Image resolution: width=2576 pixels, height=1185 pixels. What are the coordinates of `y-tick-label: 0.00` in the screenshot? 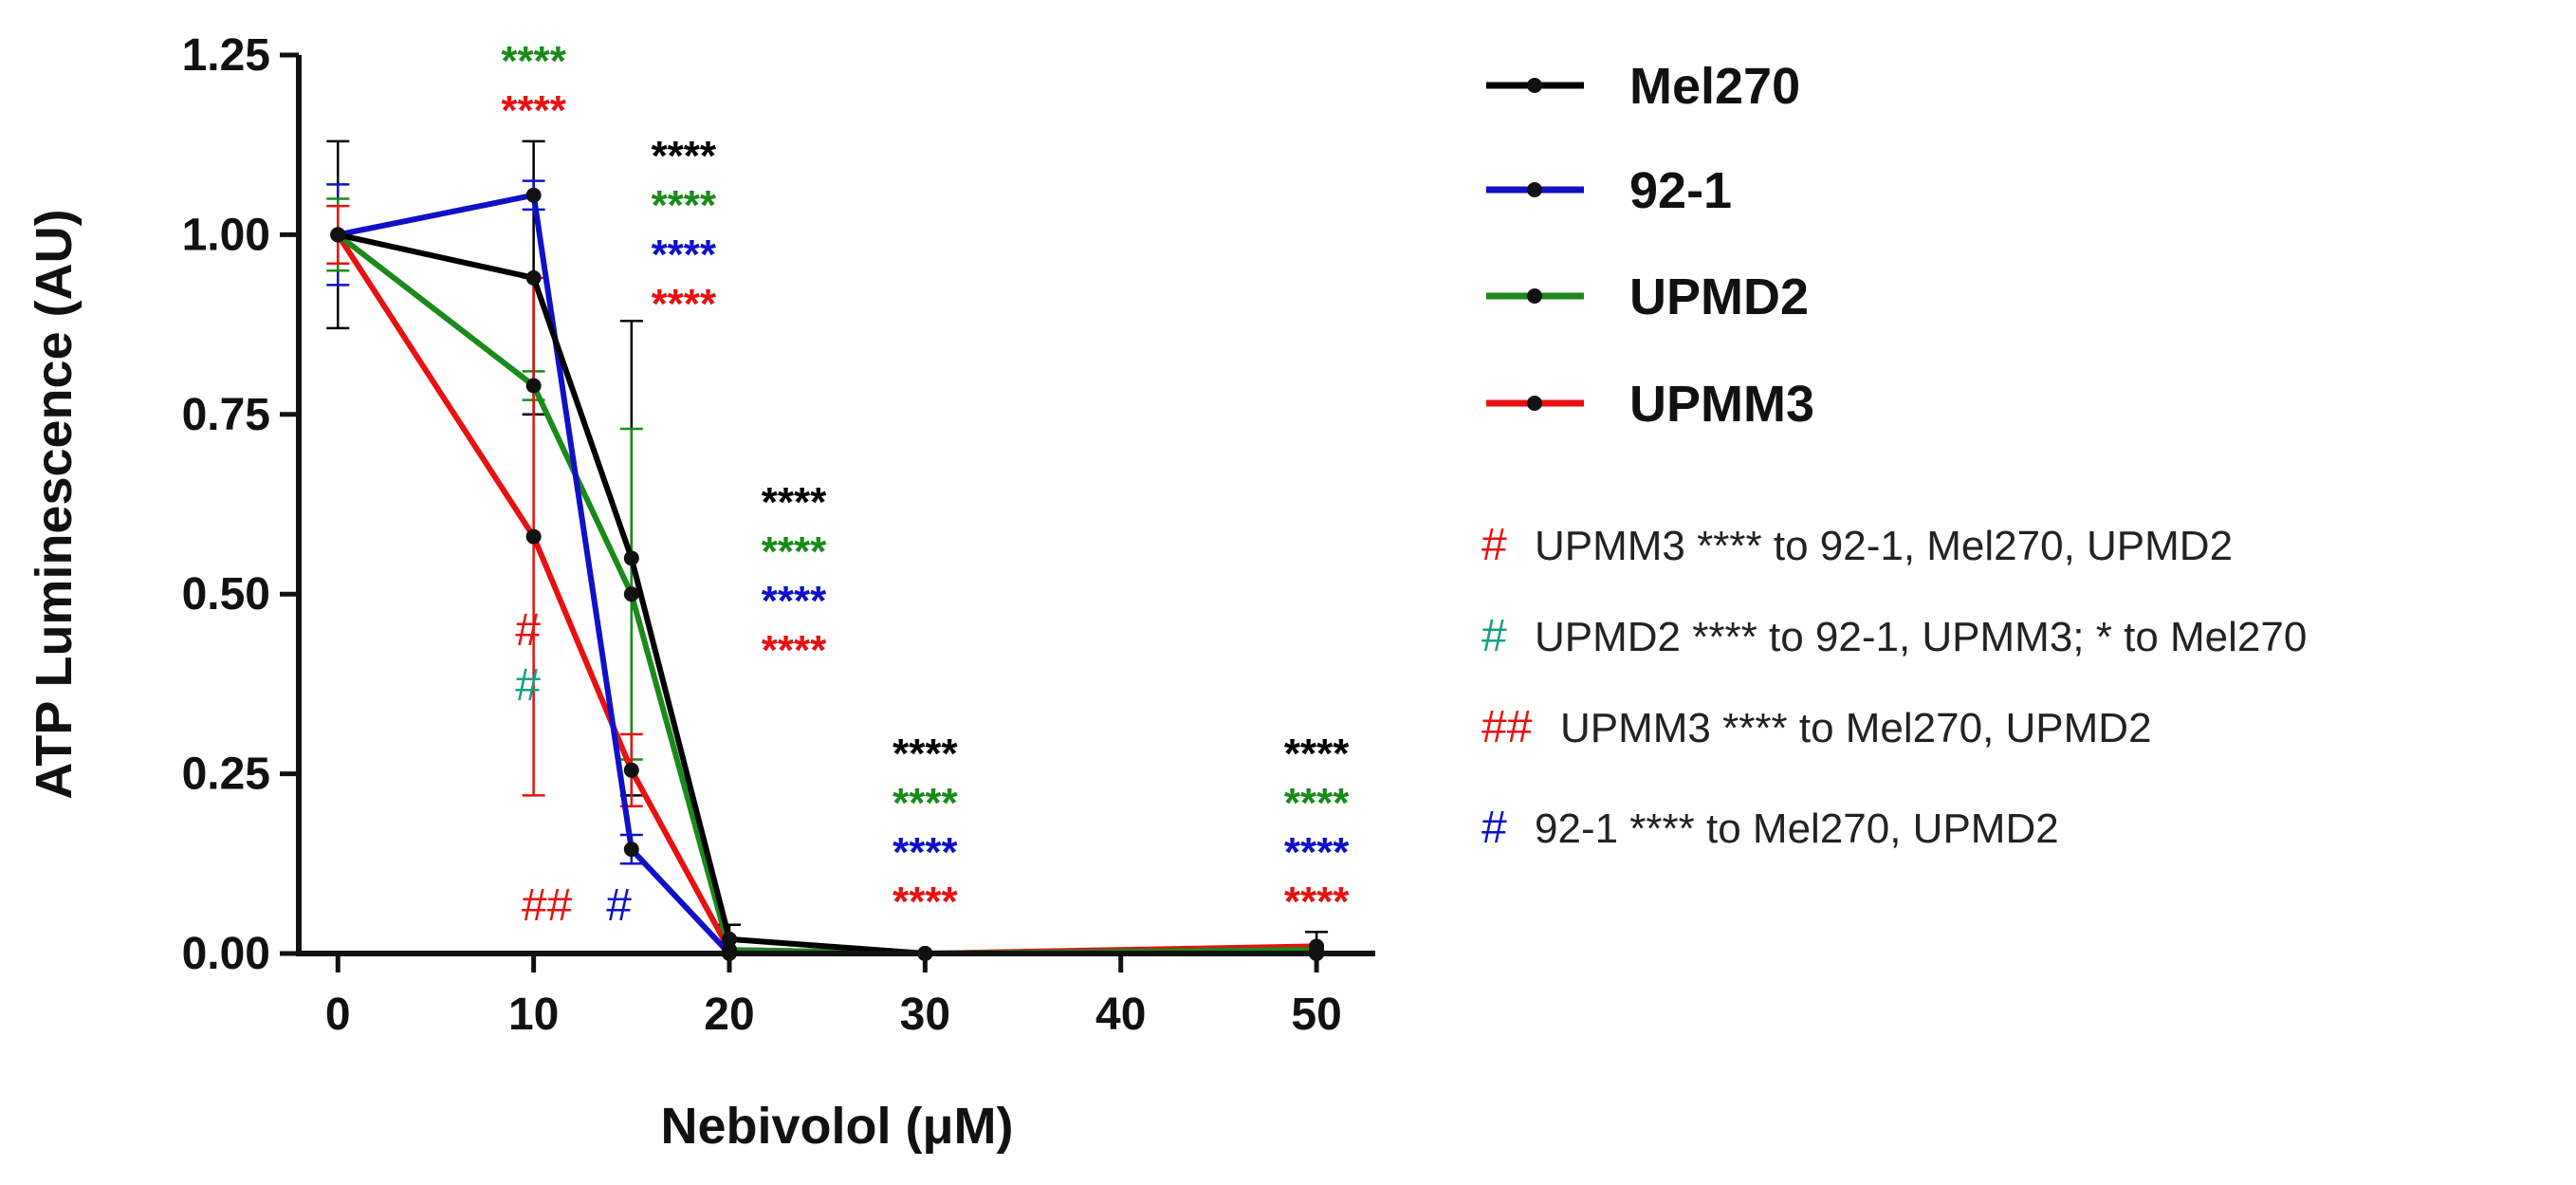 It's located at (226, 954).